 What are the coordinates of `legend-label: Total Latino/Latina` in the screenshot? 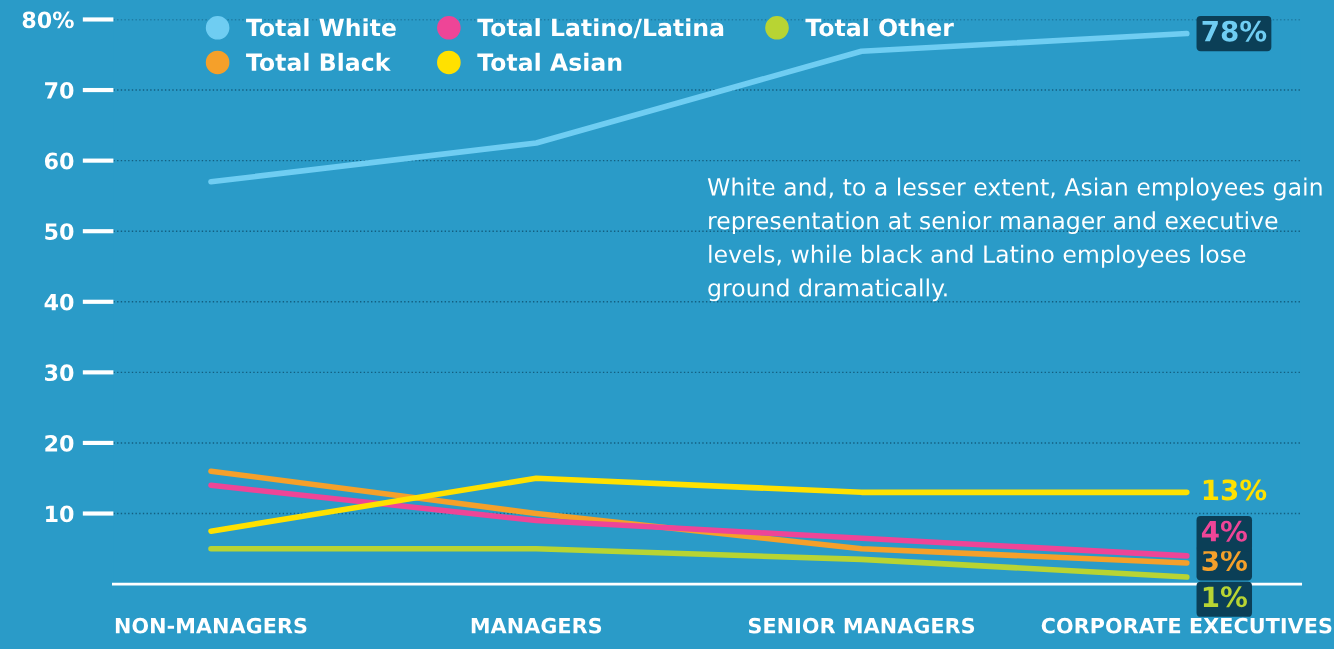 It's located at (600, 28).